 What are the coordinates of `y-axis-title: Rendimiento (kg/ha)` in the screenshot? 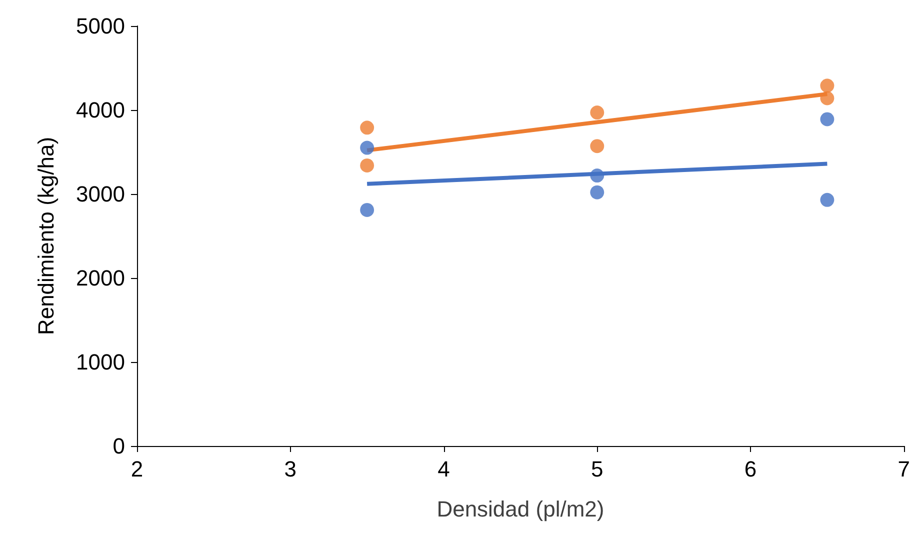 It's located at (46, 236).